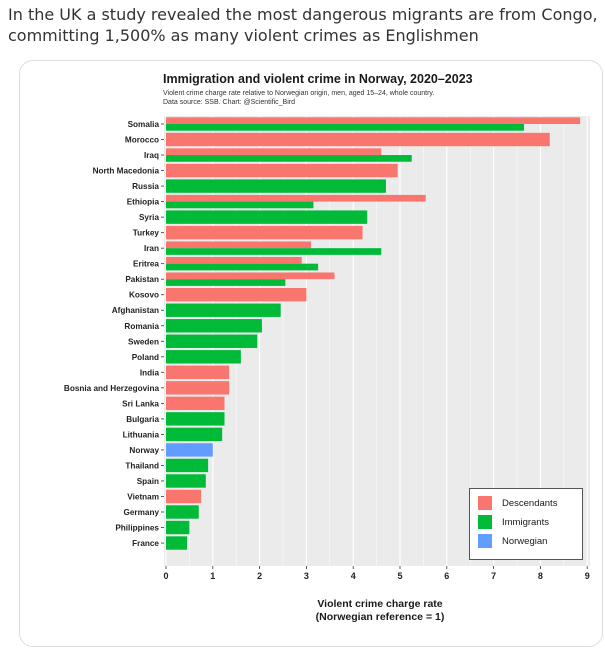 The width and height of the screenshot is (605, 650). I want to click on x-tick-label: 6, so click(446, 576).